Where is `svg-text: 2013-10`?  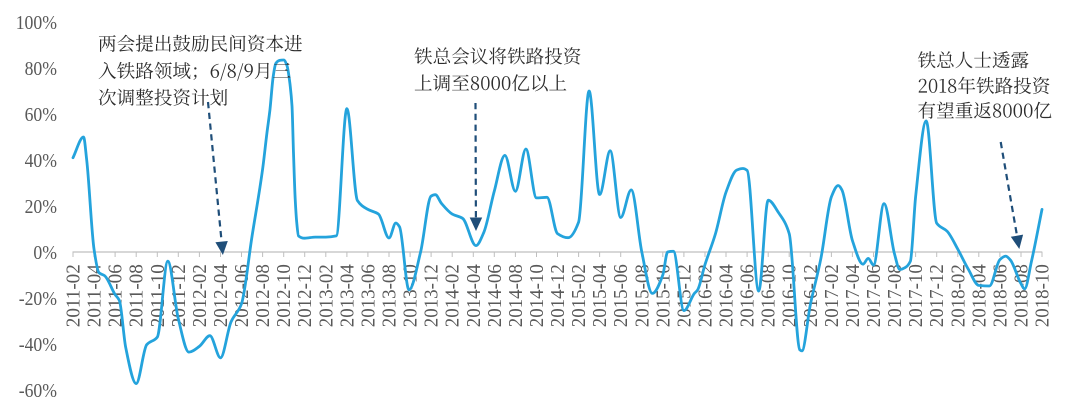 svg-text: 2013-10 is located at coordinates (411, 295).